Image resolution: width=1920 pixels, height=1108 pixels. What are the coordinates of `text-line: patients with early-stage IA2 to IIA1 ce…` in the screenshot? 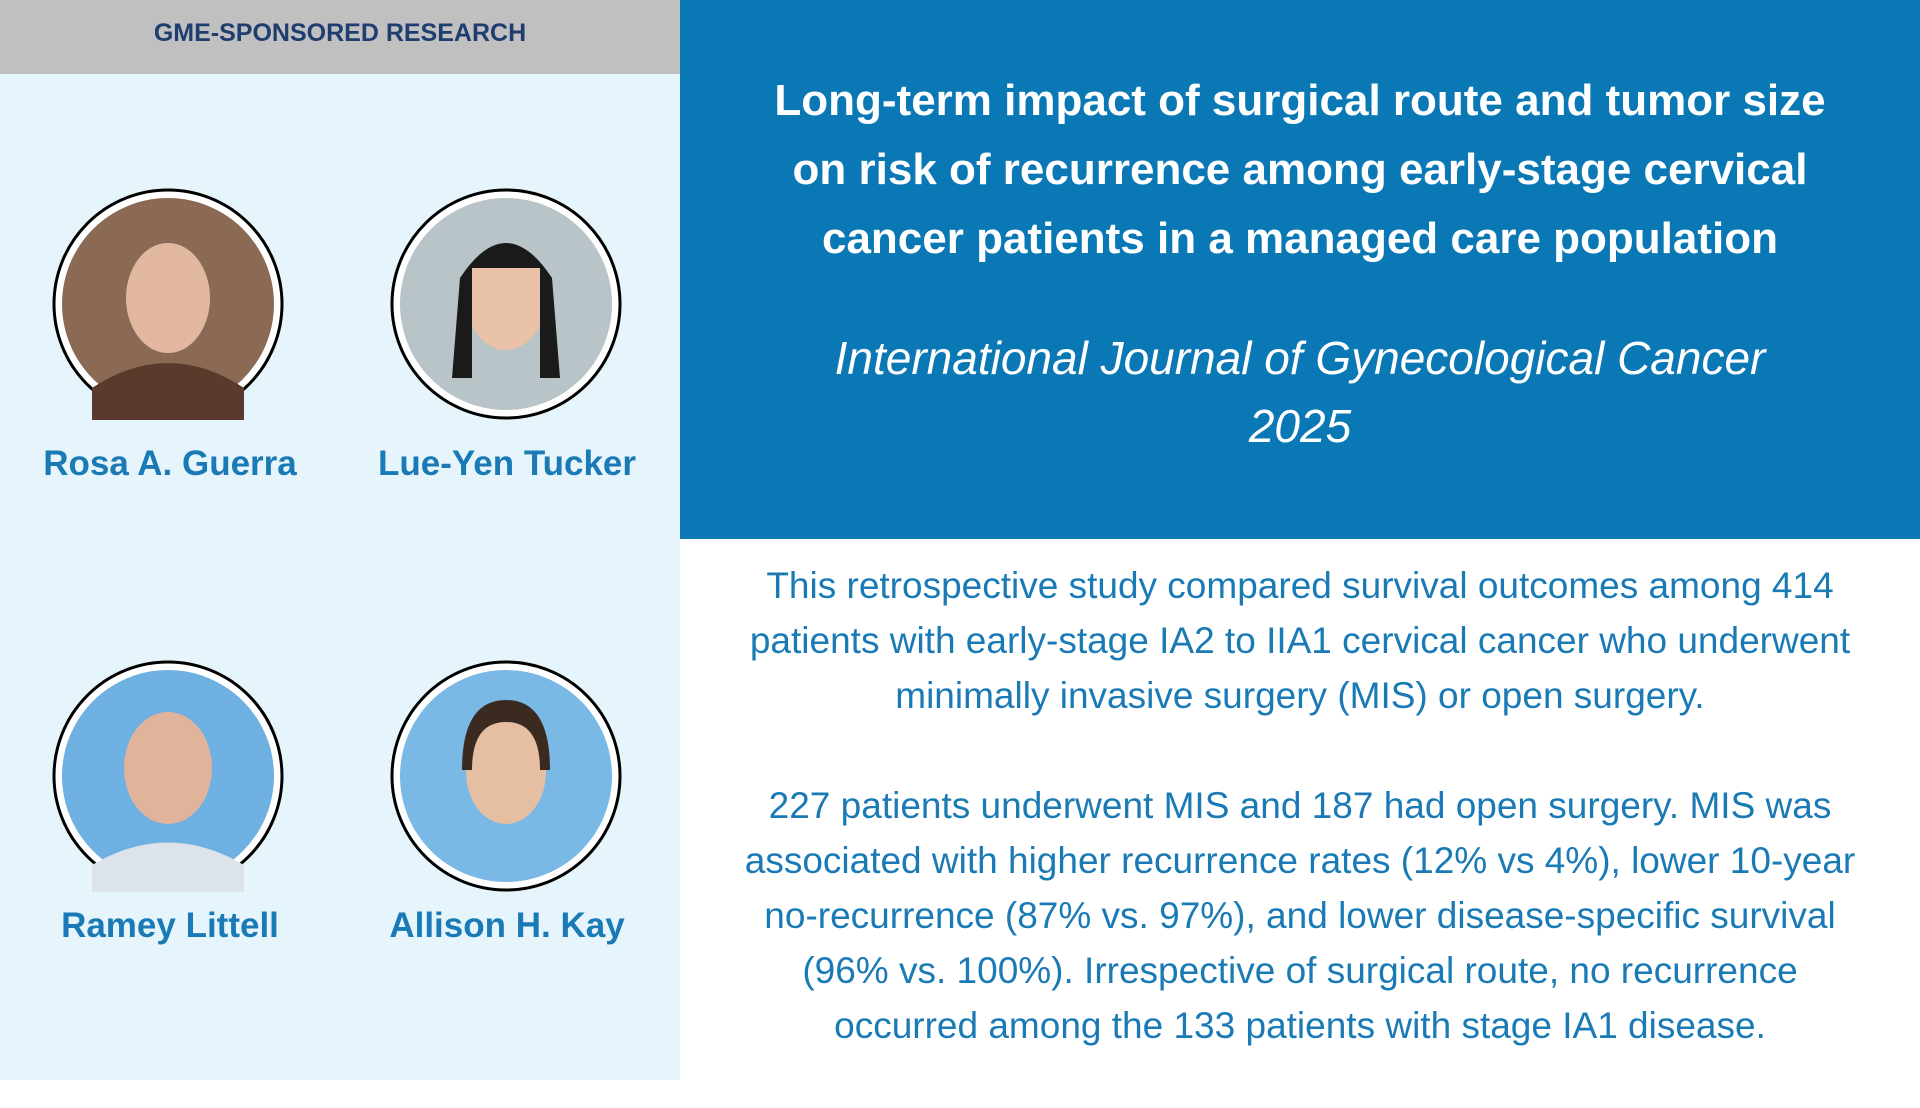 It's located at (1300, 640).